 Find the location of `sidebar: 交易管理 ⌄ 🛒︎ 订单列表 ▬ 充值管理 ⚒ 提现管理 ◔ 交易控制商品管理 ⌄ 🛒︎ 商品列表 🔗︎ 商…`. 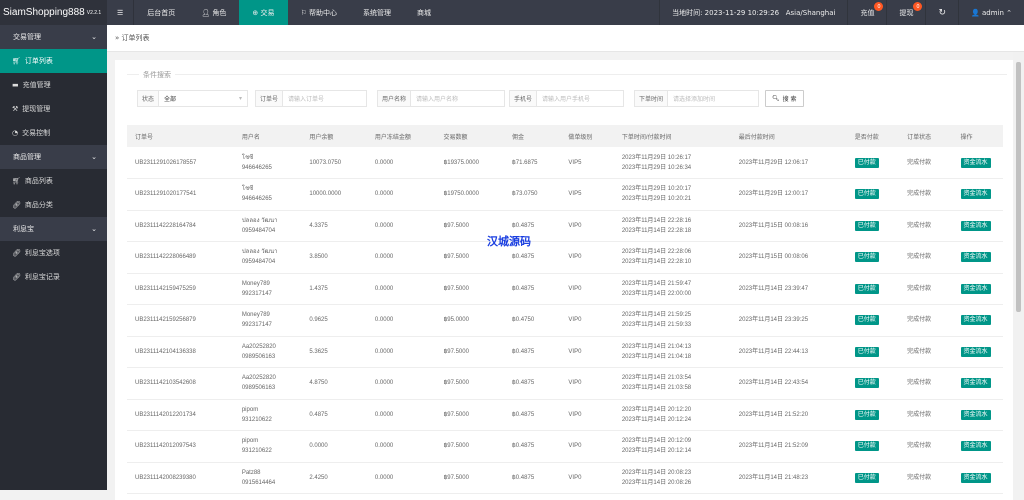

sidebar: 交易管理 ⌄ 🛒︎ 订单列表 ▬ 充值管理 ⚒ 提现管理 ◔ 交易控制商品管理 ⌄ 🛒︎ 商品列表 🔗︎ 商… is located at coordinates (53, 257).